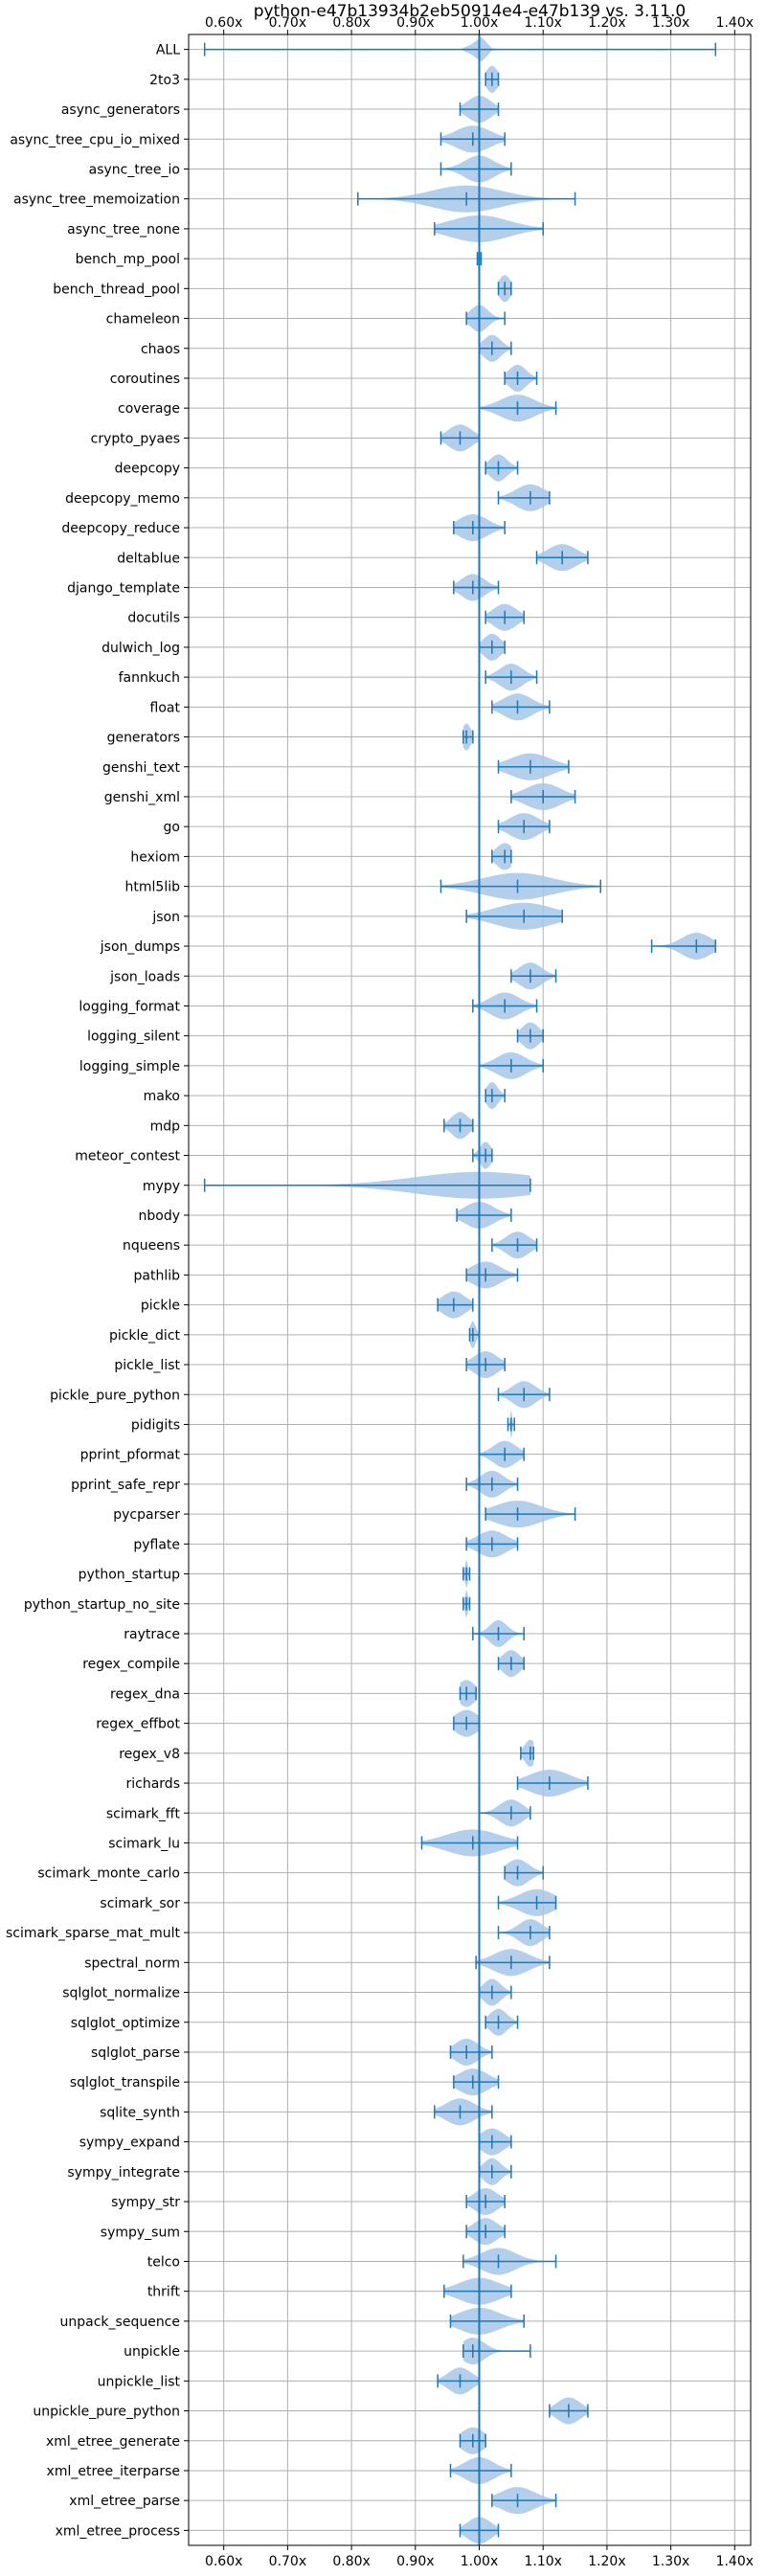 The image size is (766, 2576). Describe the element at coordinates (135, 438) in the screenshot. I see `category-label: crypto_pyaes` at that location.